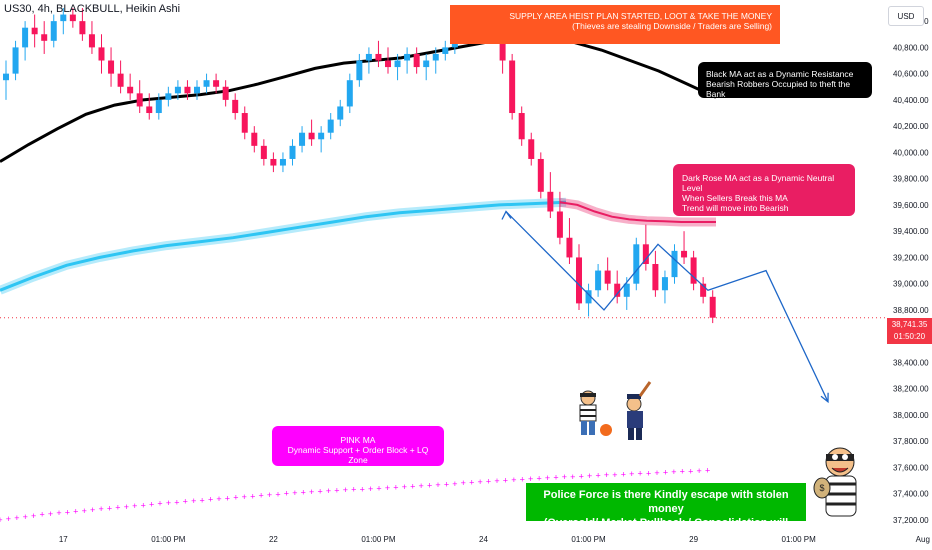  What do you see at coordinates (911, 257) in the screenshot?
I see `y-tick-label: 39,200.00` at bounding box center [911, 257].